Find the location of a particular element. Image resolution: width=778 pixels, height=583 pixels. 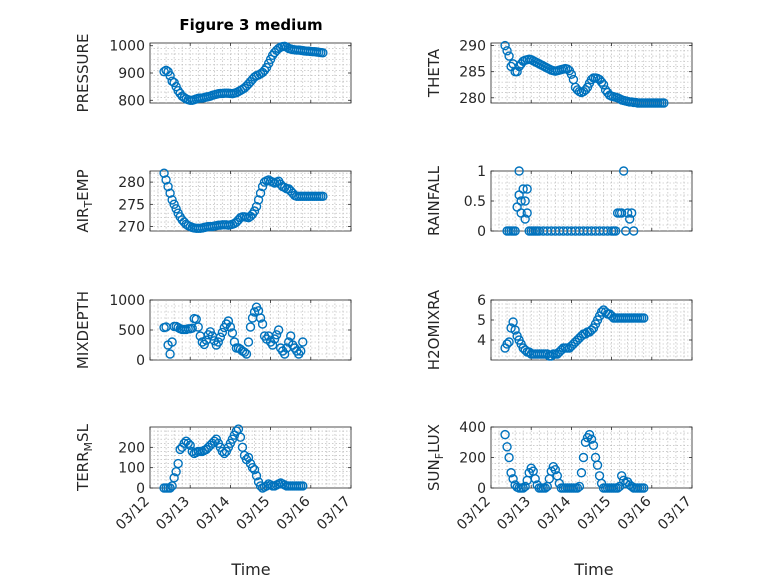

y-tick-label: 900 is located at coordinates (131, 74).